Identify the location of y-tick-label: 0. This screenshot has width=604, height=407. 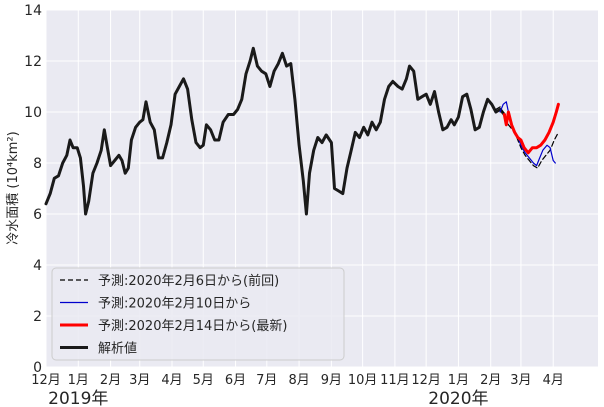
(37, 368).